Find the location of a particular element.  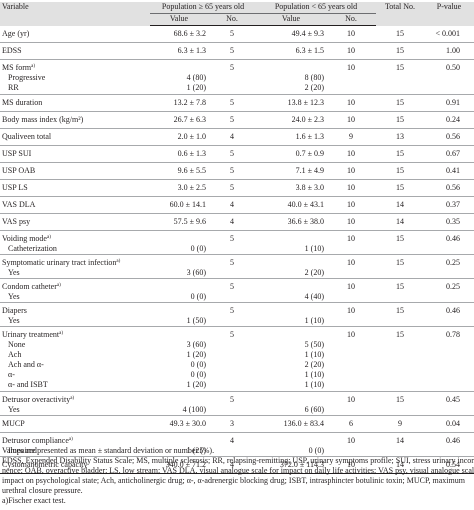

table-row: Condom cathetera) Yes 0 (0) 5 4 (40) 10 15 0.25 is located at coordinates (237, 290).